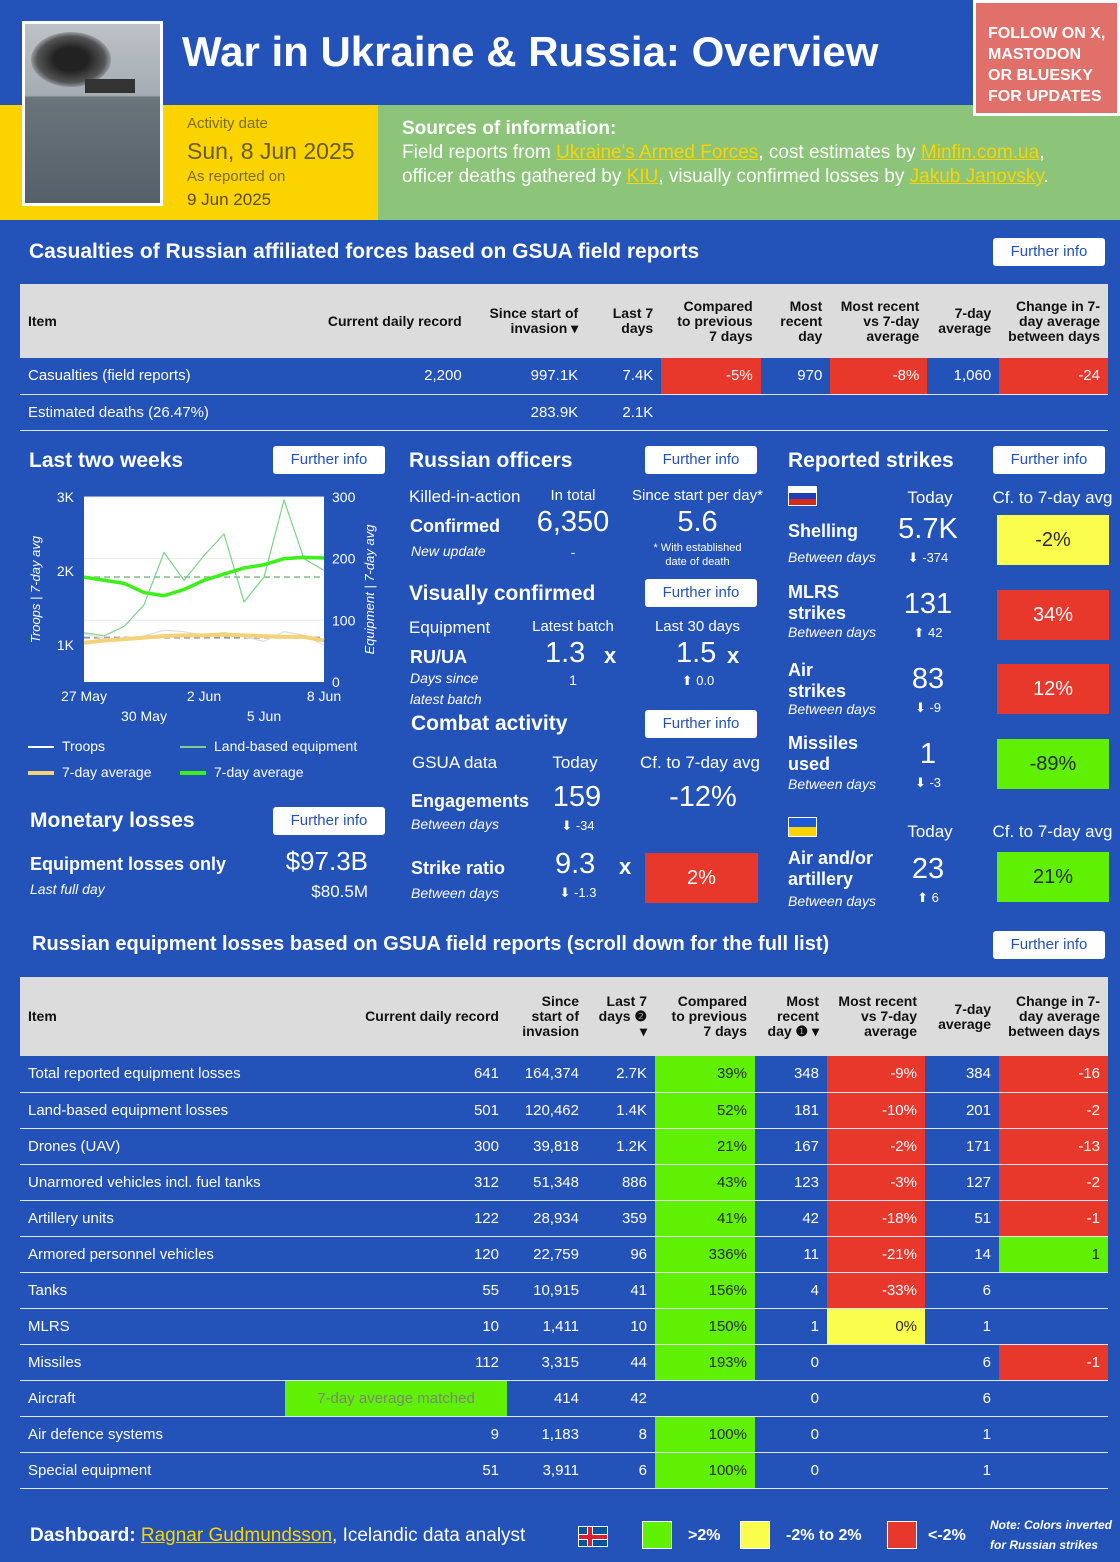 This screenshot has width=1120, height=1562. What do you see at coordinates (696, 653) in the screenshot?
I see `visual-last30-value: 1.5` at bounding box center [696, 653].